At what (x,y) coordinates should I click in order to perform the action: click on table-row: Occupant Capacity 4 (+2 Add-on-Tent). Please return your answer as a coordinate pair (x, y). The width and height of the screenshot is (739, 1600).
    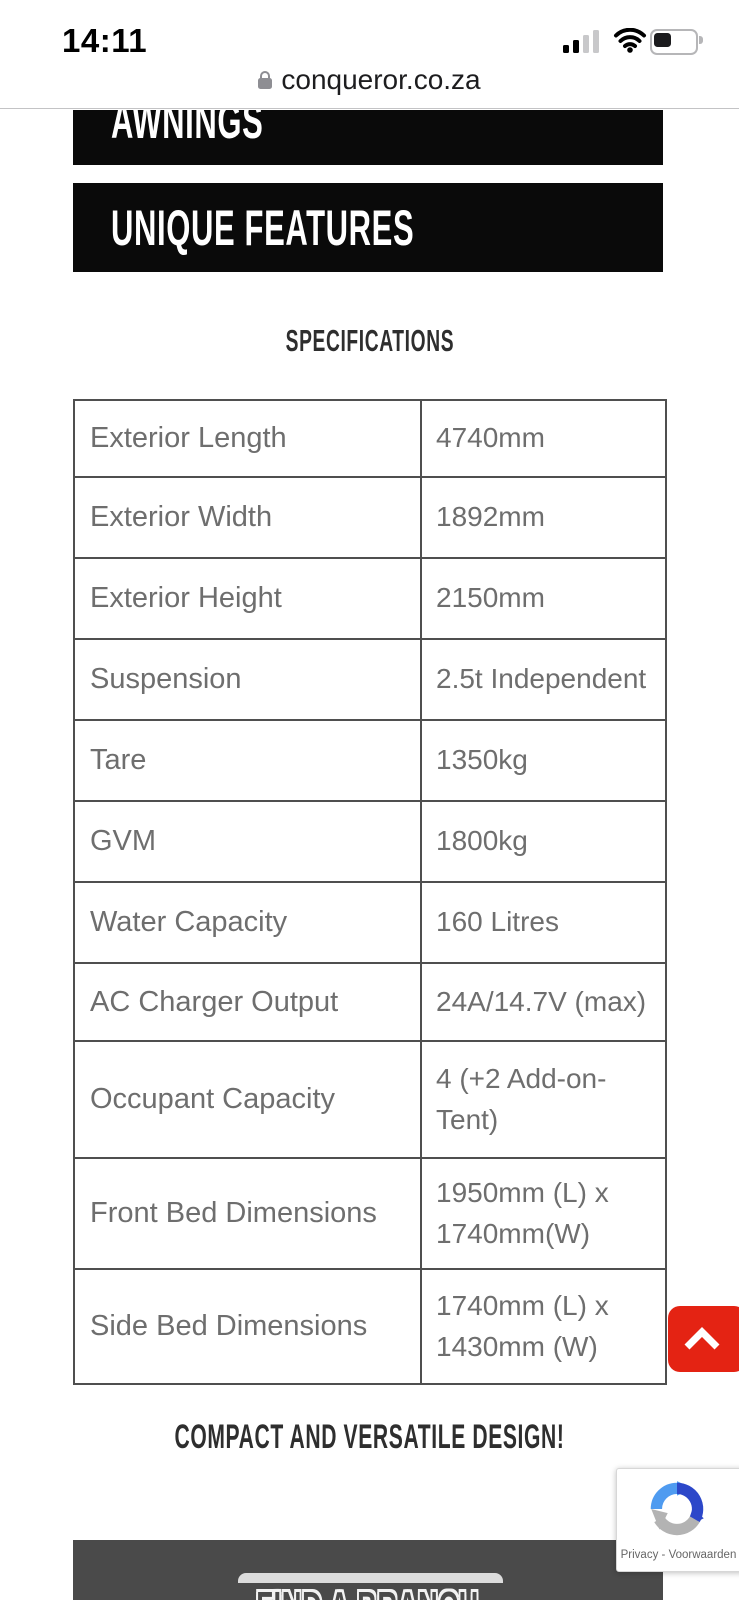
    Looking at the image, I should click on (370, 1099).